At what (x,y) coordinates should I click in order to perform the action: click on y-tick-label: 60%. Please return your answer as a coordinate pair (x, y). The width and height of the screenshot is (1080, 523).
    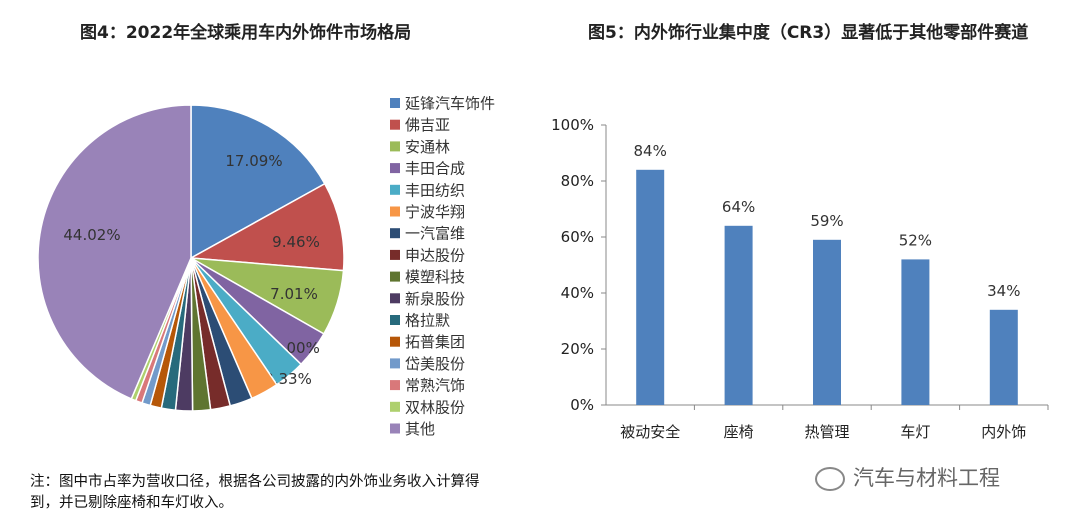
    Looking at the image, I should click on (577, 237).